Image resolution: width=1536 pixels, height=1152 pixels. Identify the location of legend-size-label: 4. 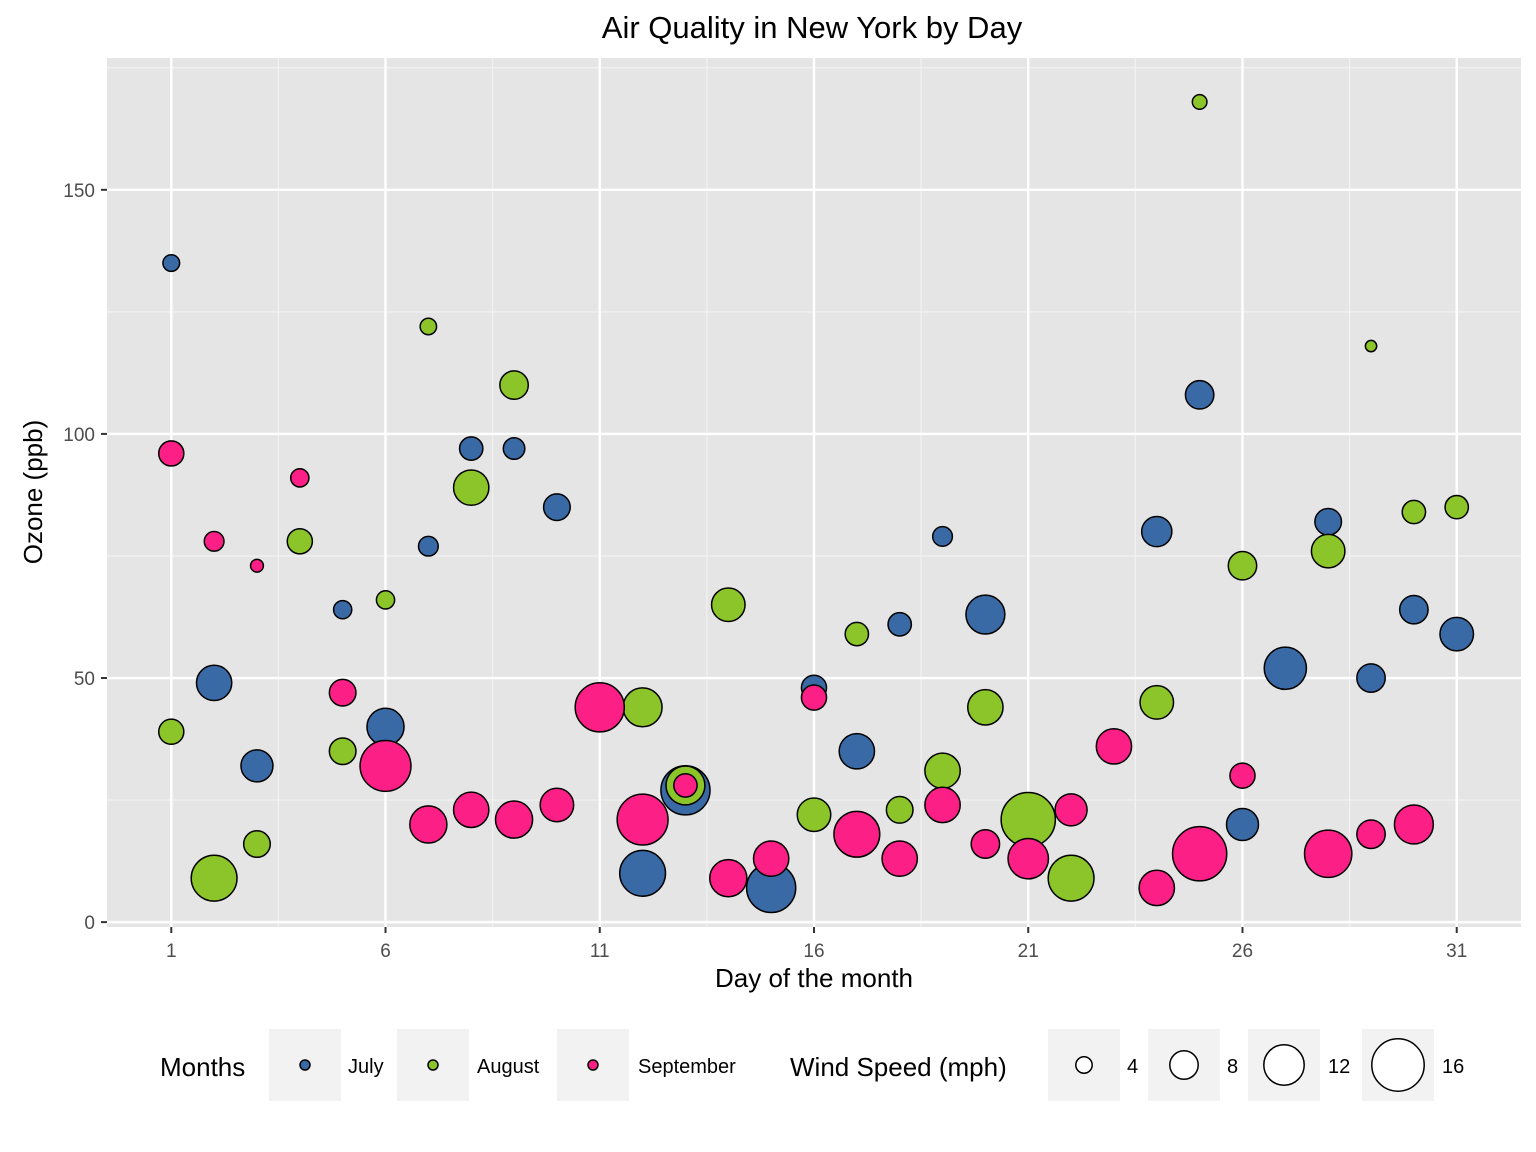
(1132, 1067).